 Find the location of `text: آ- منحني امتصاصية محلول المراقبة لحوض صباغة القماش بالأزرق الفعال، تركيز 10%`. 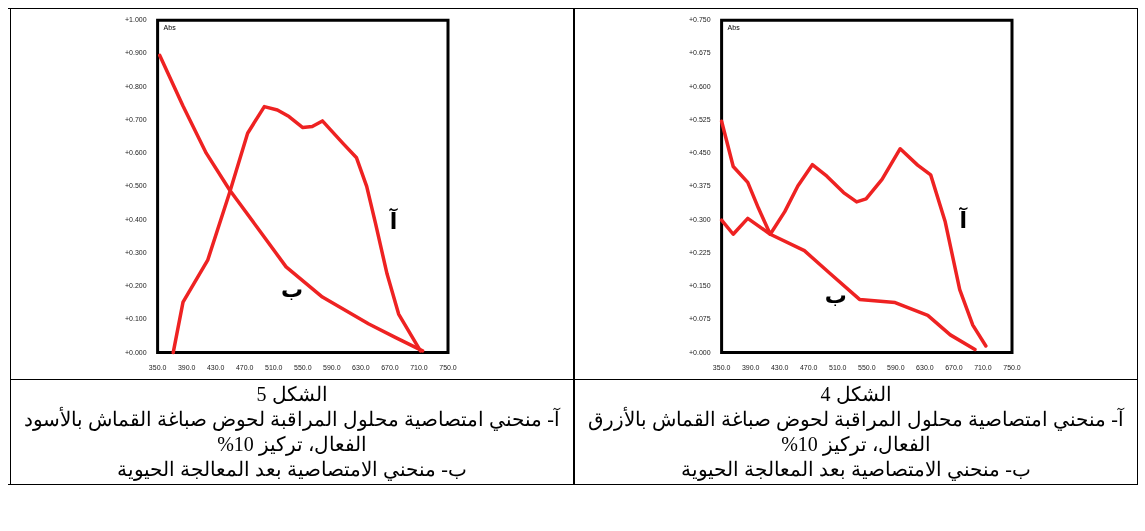

text: آ- منحني امتصاصية محلول المراقبة لحوض صباغة القماش بالأزرق الفعال، تركيز 10% is located at coordinates (856, 432).